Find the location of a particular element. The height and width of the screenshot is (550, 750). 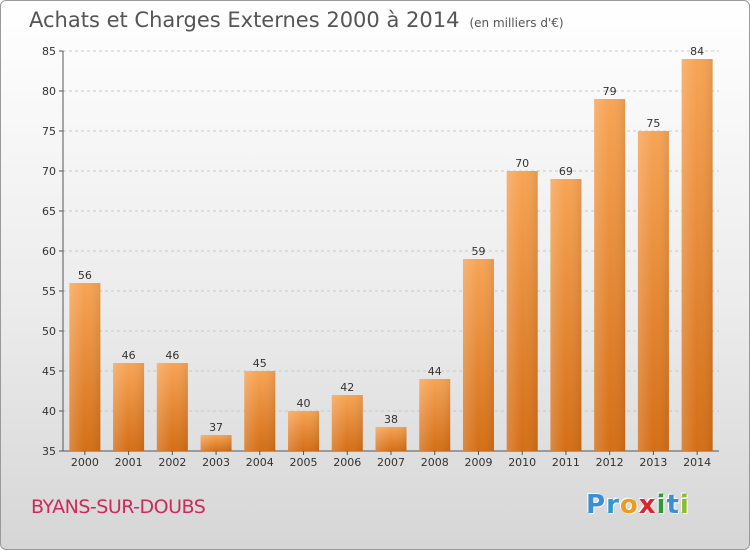

proxiti-logo: Proxiti is located at coordinates (638, 505).